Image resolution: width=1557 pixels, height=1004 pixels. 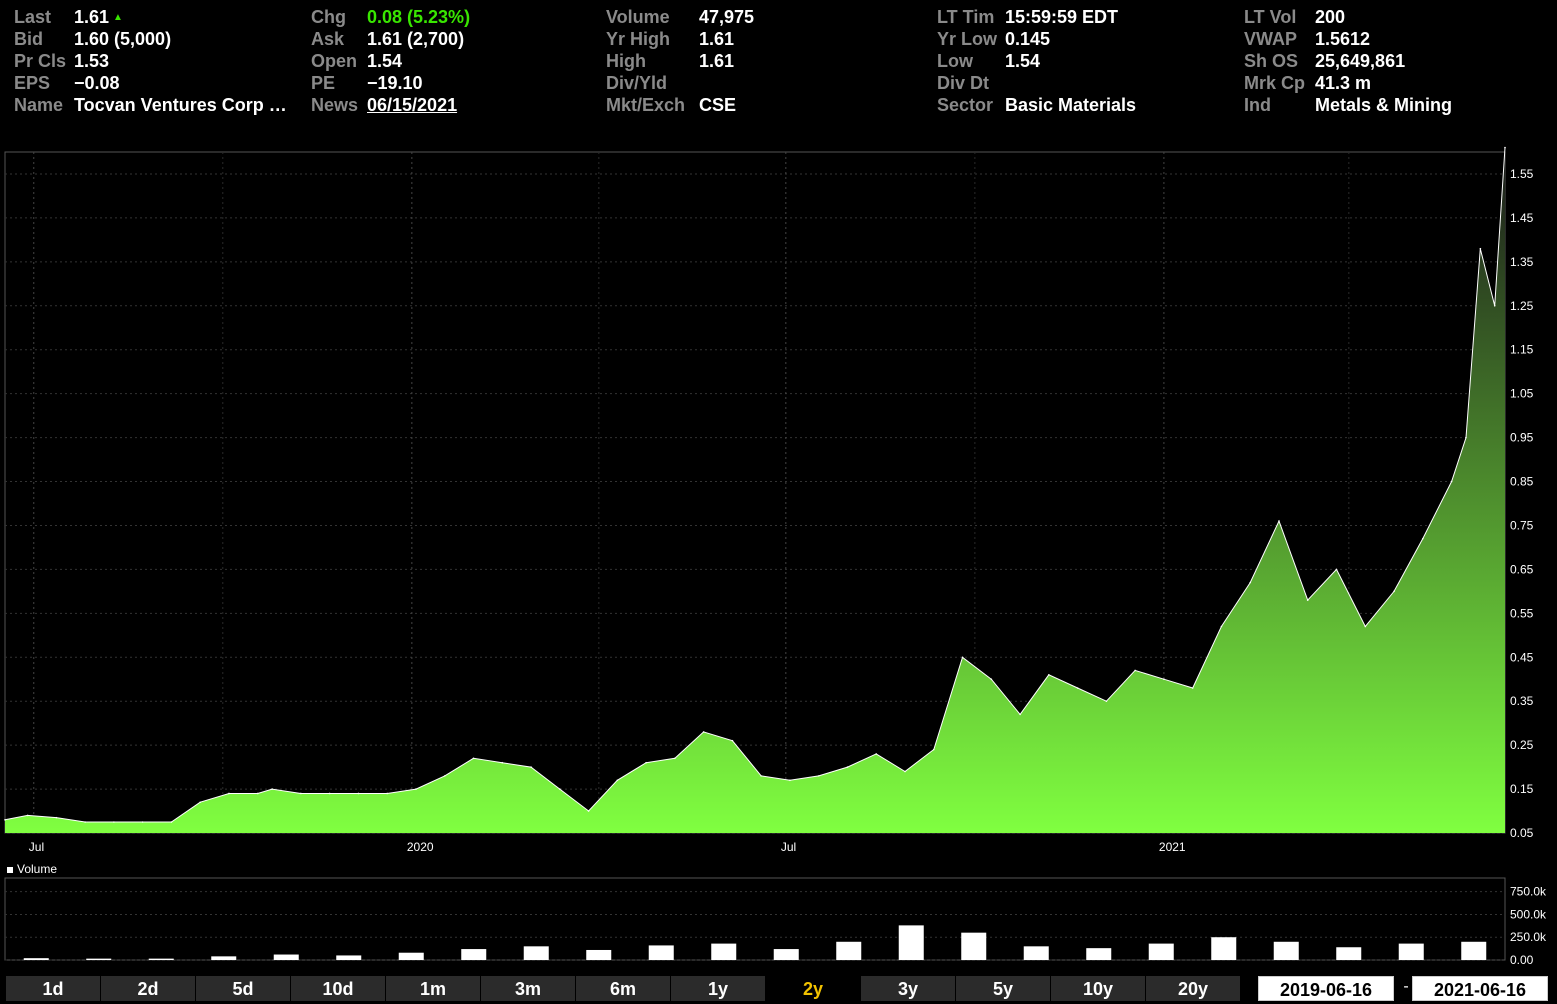 What do you see at coordinates (638, 17) in the screenshot?
I see `volume-label: Volume` at bounding box center [638, 17].